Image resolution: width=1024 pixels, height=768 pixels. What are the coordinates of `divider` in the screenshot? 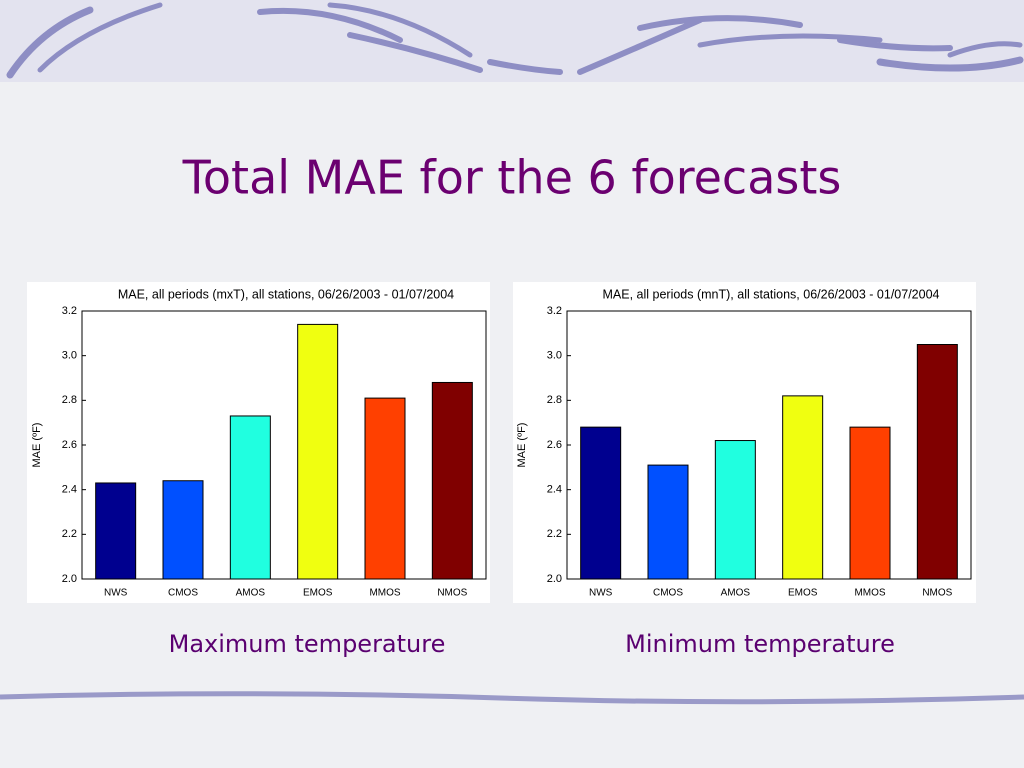 It's located at (512, 698).